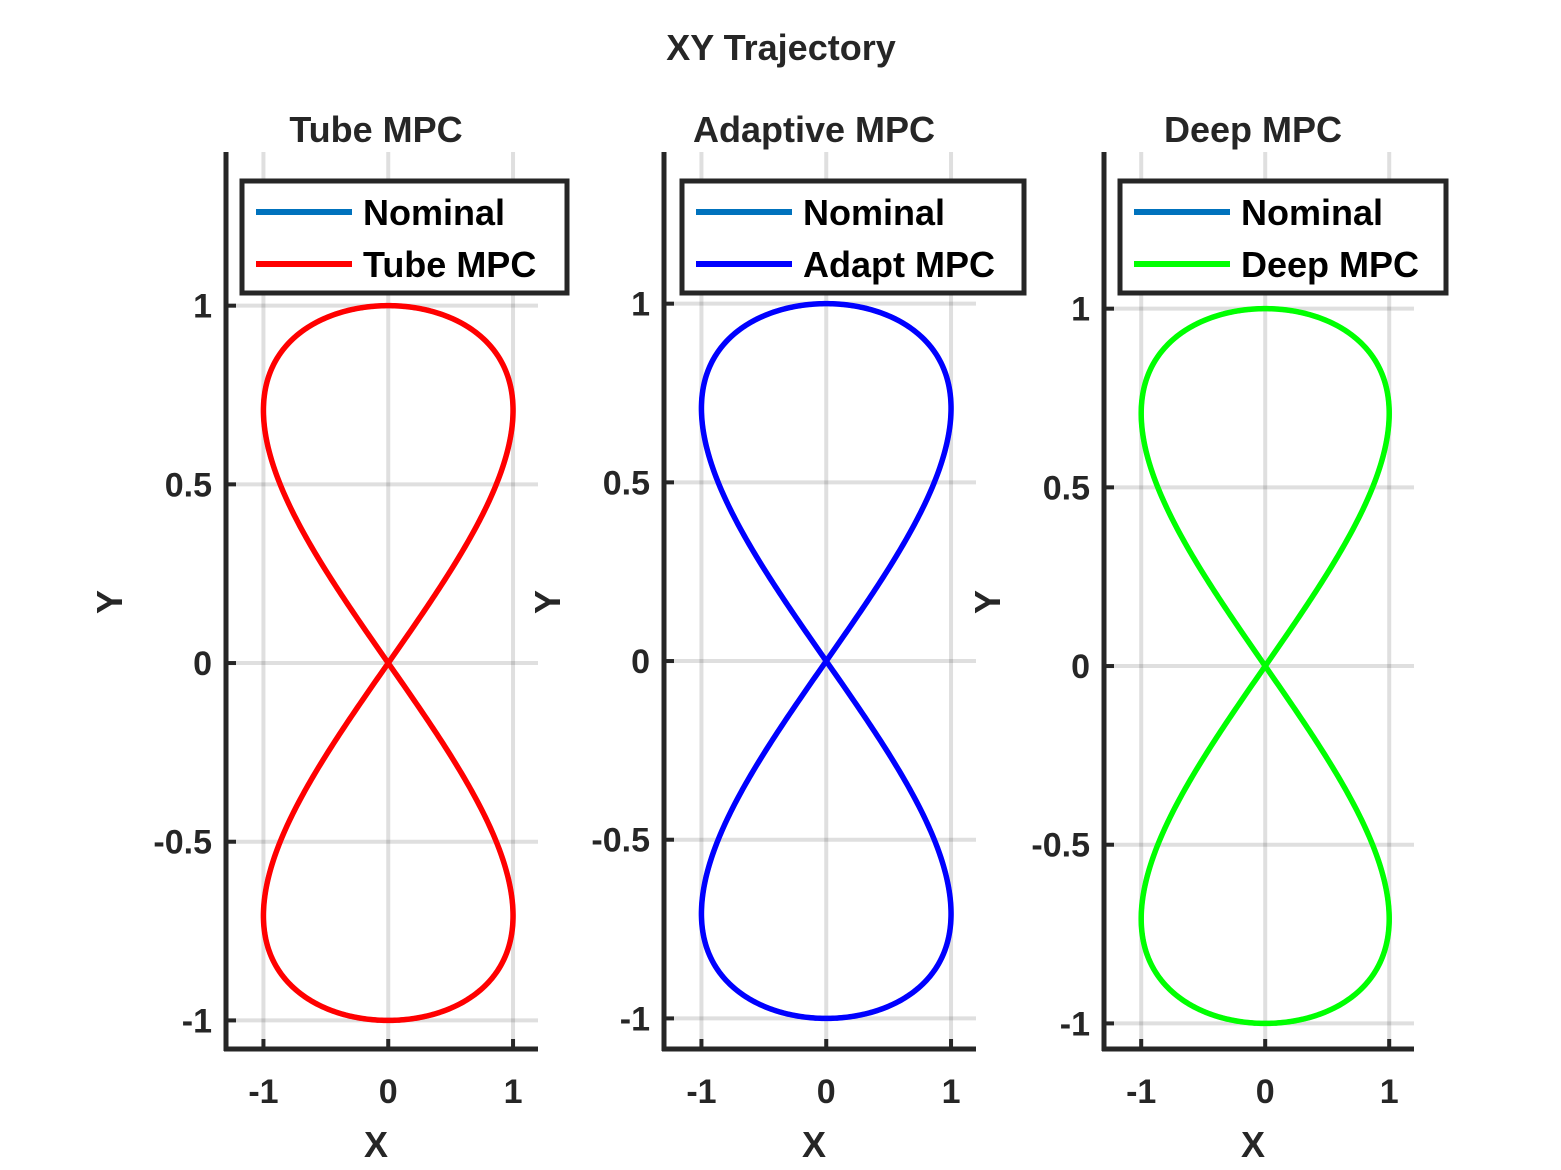 This screenshot has width=1561, height=1170. I want to click on legend: Nominal Deep MPC, so click(1283, 237).